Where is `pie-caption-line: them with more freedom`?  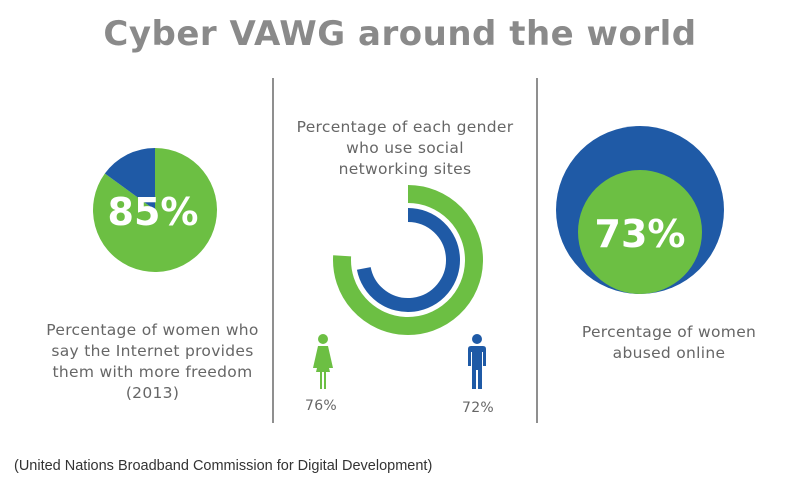 pie-caption-line: them with more freedom is located at coordinates (152, 372).